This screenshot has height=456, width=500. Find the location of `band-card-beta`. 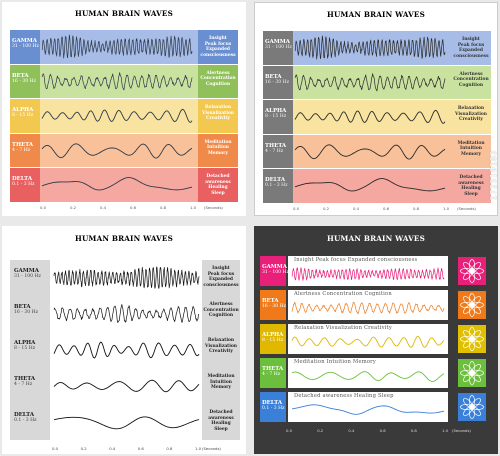

band-card-beta is located at coordinates (368, 305).